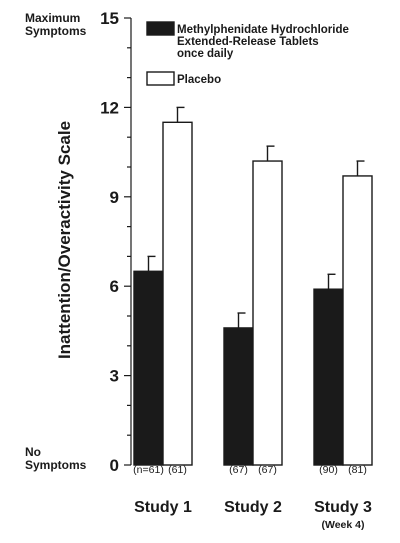 This screenshot has height=543, width=400. I want to click on legend-label: Placebo, so click(199, 80).